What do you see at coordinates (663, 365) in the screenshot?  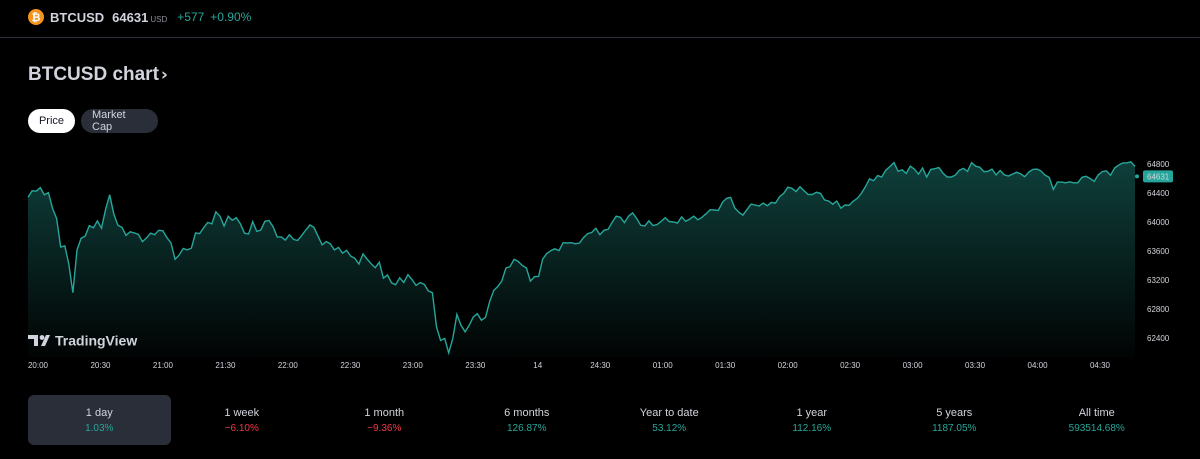 I see `x-tick-label: 01:00` at bounding box center [663, 365].